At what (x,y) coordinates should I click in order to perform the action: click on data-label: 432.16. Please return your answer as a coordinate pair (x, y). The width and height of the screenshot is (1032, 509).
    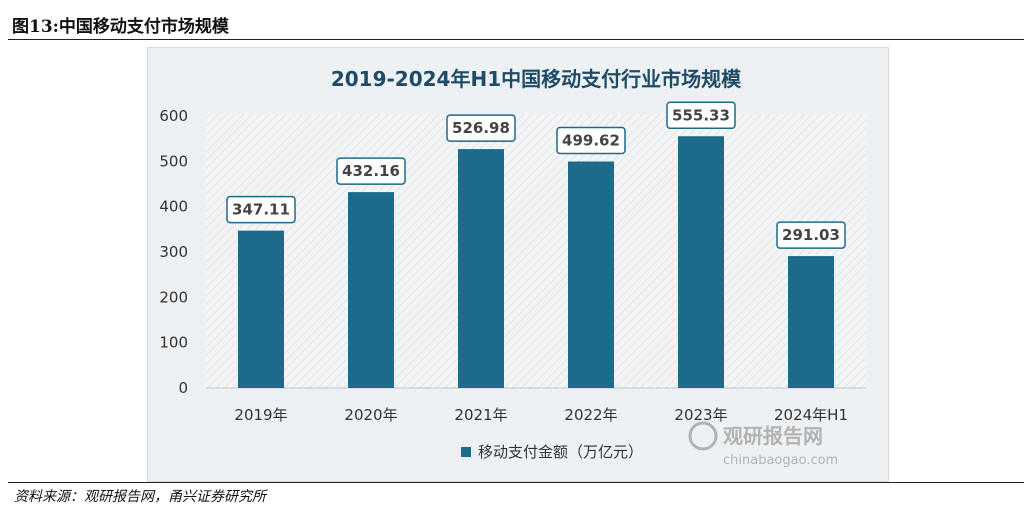
    Looking at the image, I should click on (371, 171).